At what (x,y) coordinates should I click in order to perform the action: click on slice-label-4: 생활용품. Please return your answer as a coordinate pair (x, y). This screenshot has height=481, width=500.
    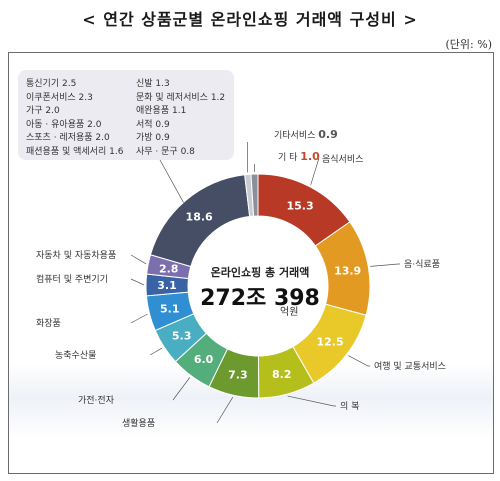
    Looking at the image, I should click on (138, 423).